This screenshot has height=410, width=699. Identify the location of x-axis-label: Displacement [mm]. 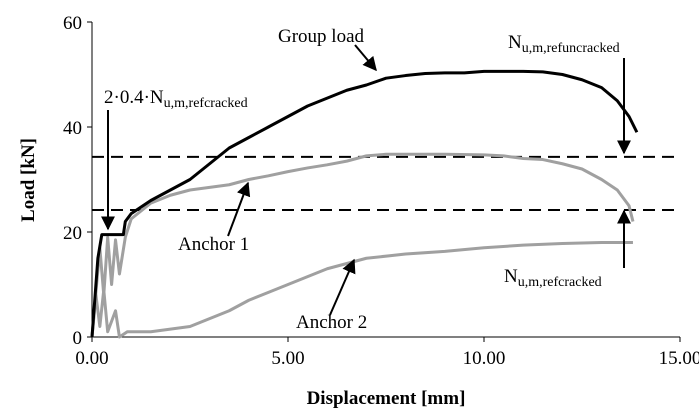
(386, 398).